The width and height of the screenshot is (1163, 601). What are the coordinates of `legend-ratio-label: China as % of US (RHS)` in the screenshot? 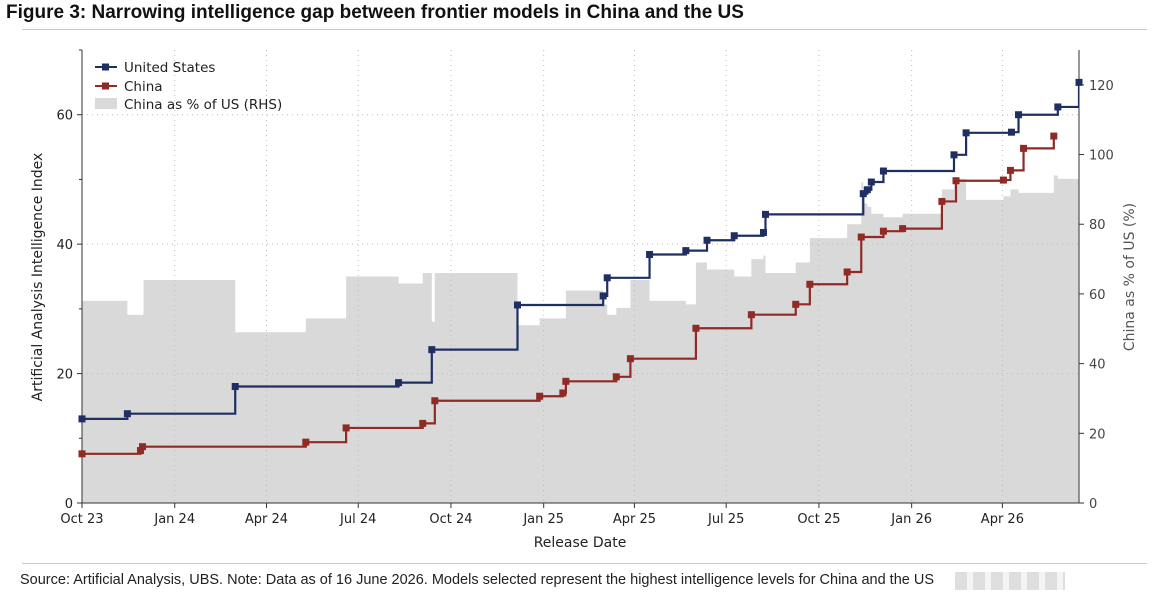 It's located at (203, 105).